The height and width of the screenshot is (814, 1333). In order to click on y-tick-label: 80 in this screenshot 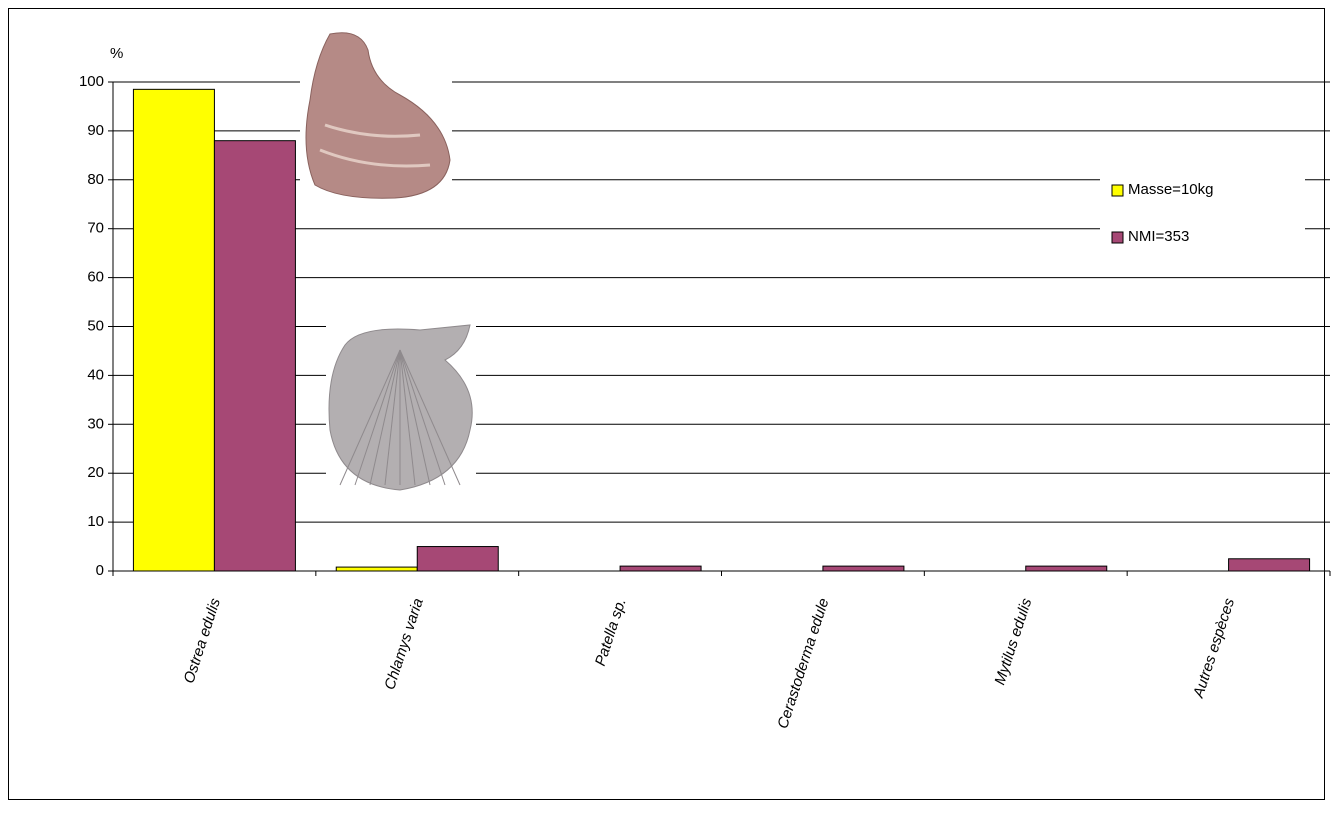, I will do `click(95, 179)`.